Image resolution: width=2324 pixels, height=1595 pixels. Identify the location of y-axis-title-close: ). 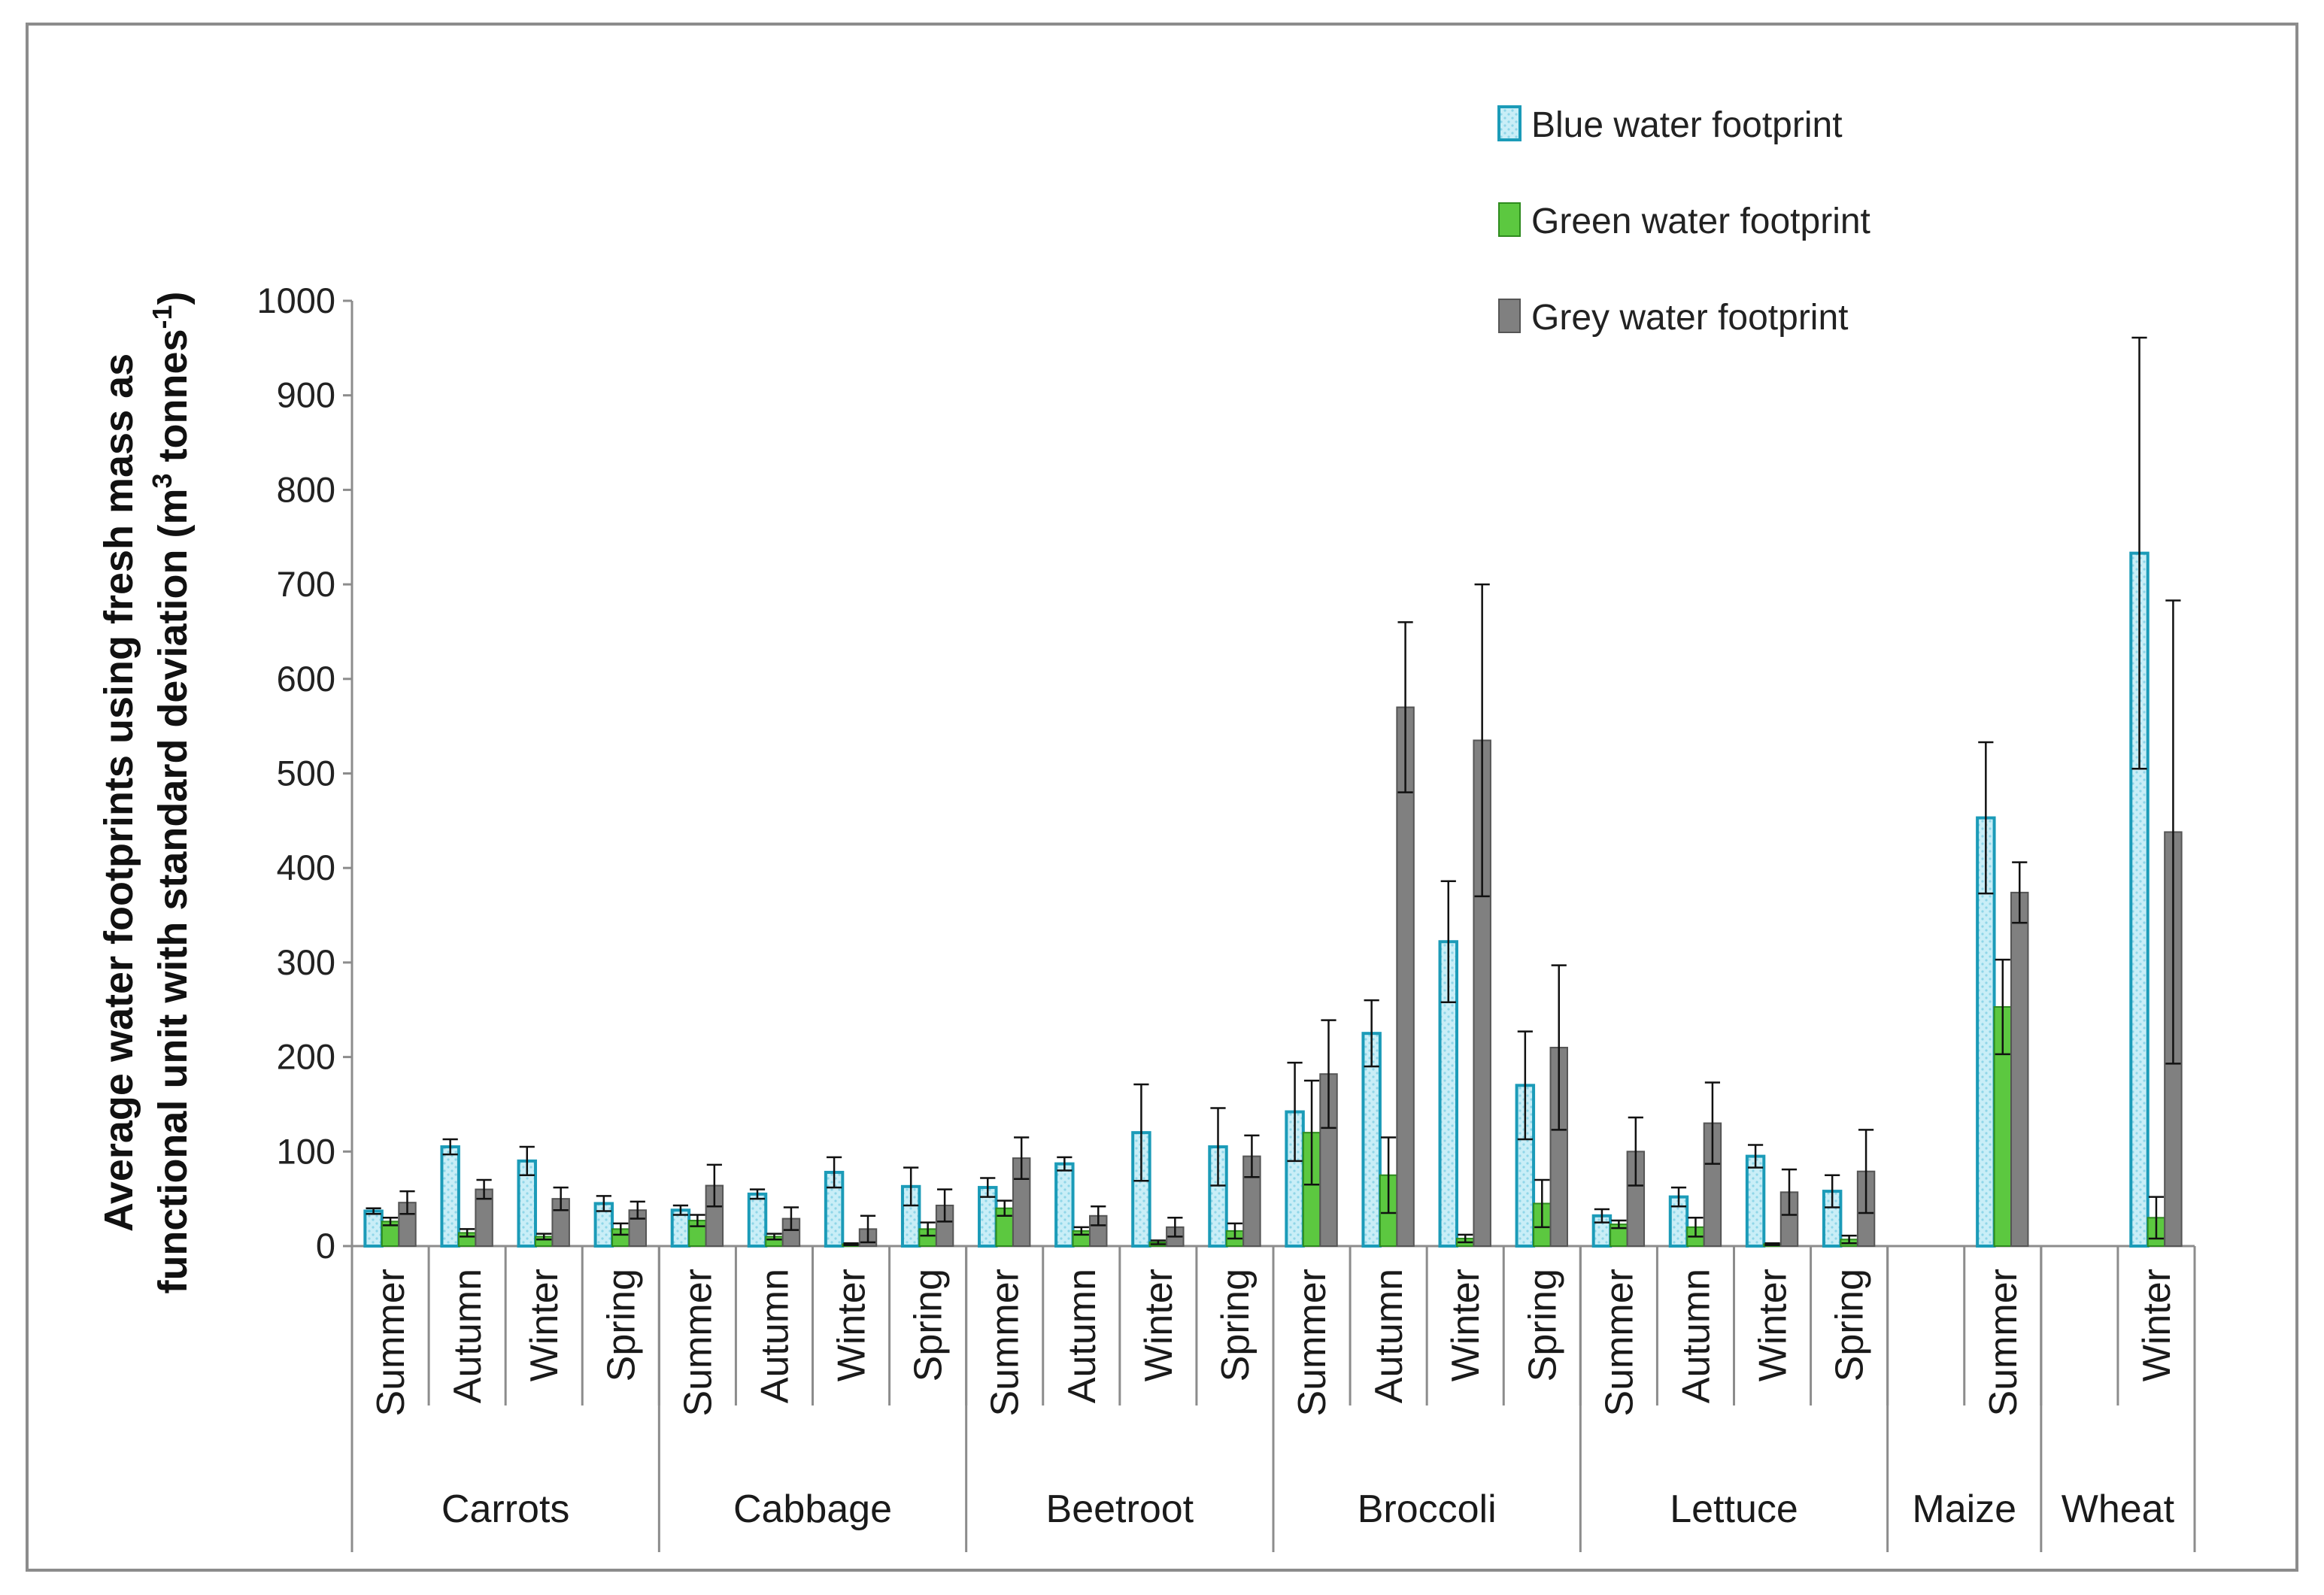
(173, 298).